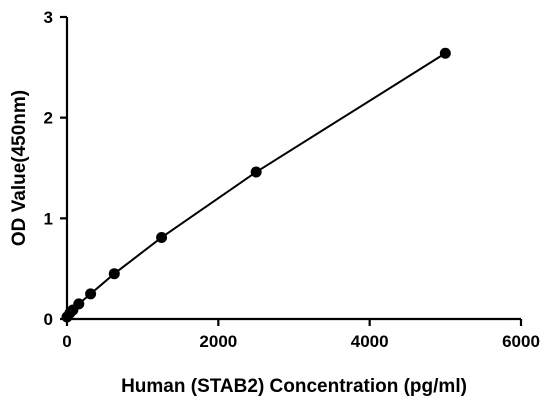  What do you see at coordinates (48, 218) in the screenshot?
I see `y-tick-label: 1` at bounding box center [48, 218].